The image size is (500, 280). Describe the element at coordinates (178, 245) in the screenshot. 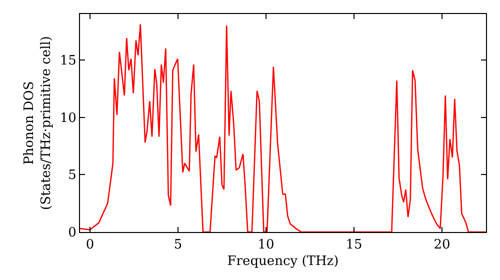

I see `x-tick-label: 5` at that location.